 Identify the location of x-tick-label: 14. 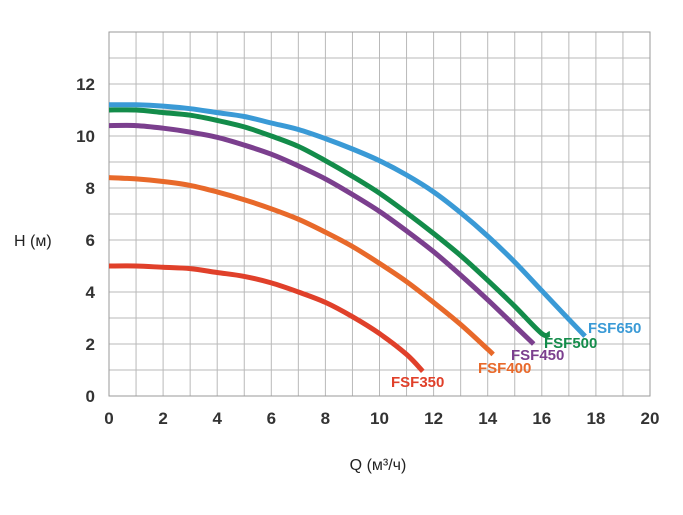
(487, 418).